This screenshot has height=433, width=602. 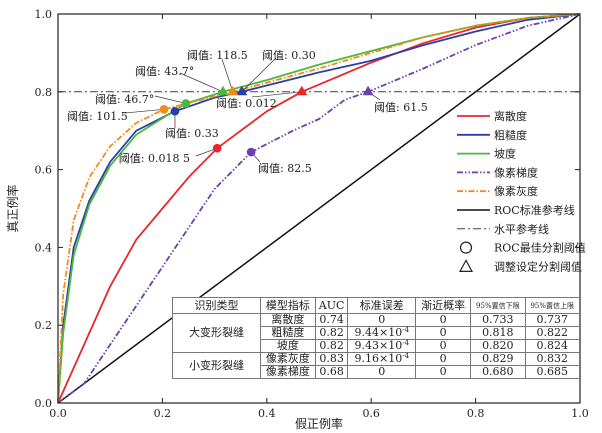 What do you see at coordinates (287, 359) in the screenshot?
I see `model-cell: 像素灰度` at bounding box center [287, 359].